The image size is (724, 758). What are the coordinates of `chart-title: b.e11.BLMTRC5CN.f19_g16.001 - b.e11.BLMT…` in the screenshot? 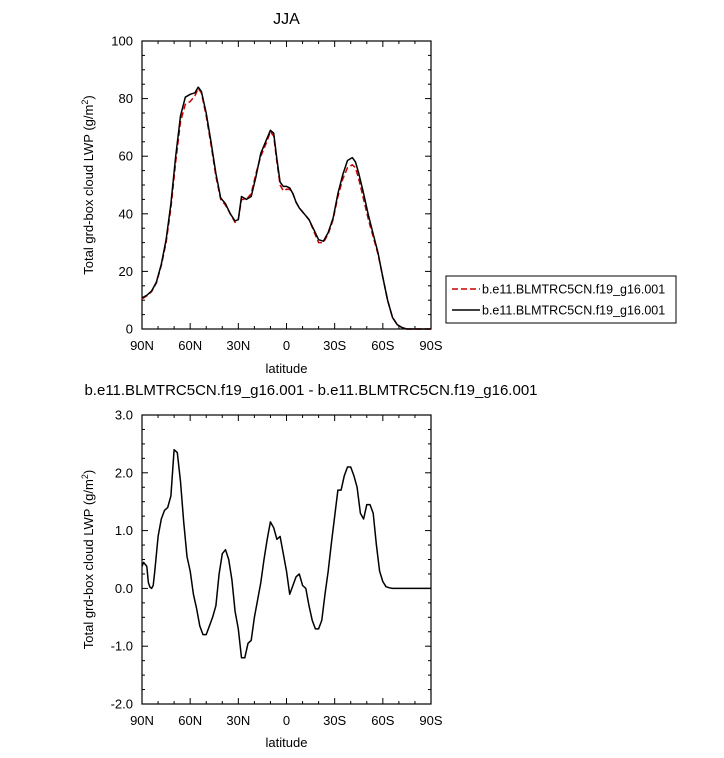 It's located at (310, 390).